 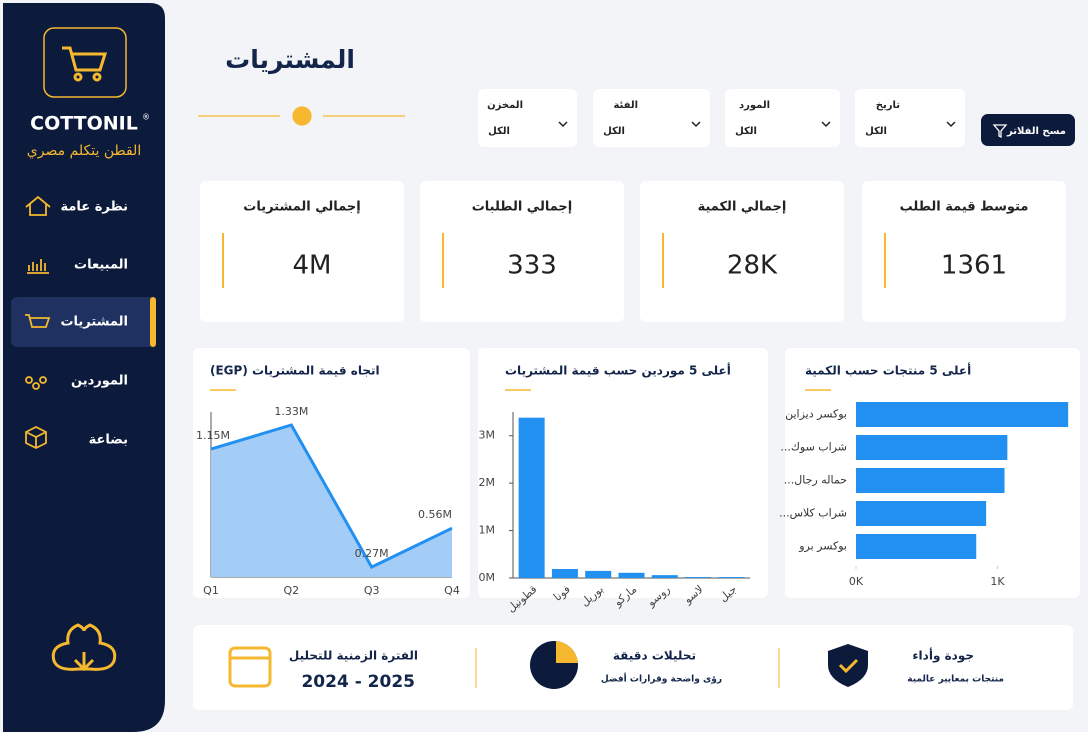 What do you see at coordinates (661, 679) in the screenshot?
I see `footer-text: رؤى واضحة وقرارات أفضل` at bounding box center [661, 679].